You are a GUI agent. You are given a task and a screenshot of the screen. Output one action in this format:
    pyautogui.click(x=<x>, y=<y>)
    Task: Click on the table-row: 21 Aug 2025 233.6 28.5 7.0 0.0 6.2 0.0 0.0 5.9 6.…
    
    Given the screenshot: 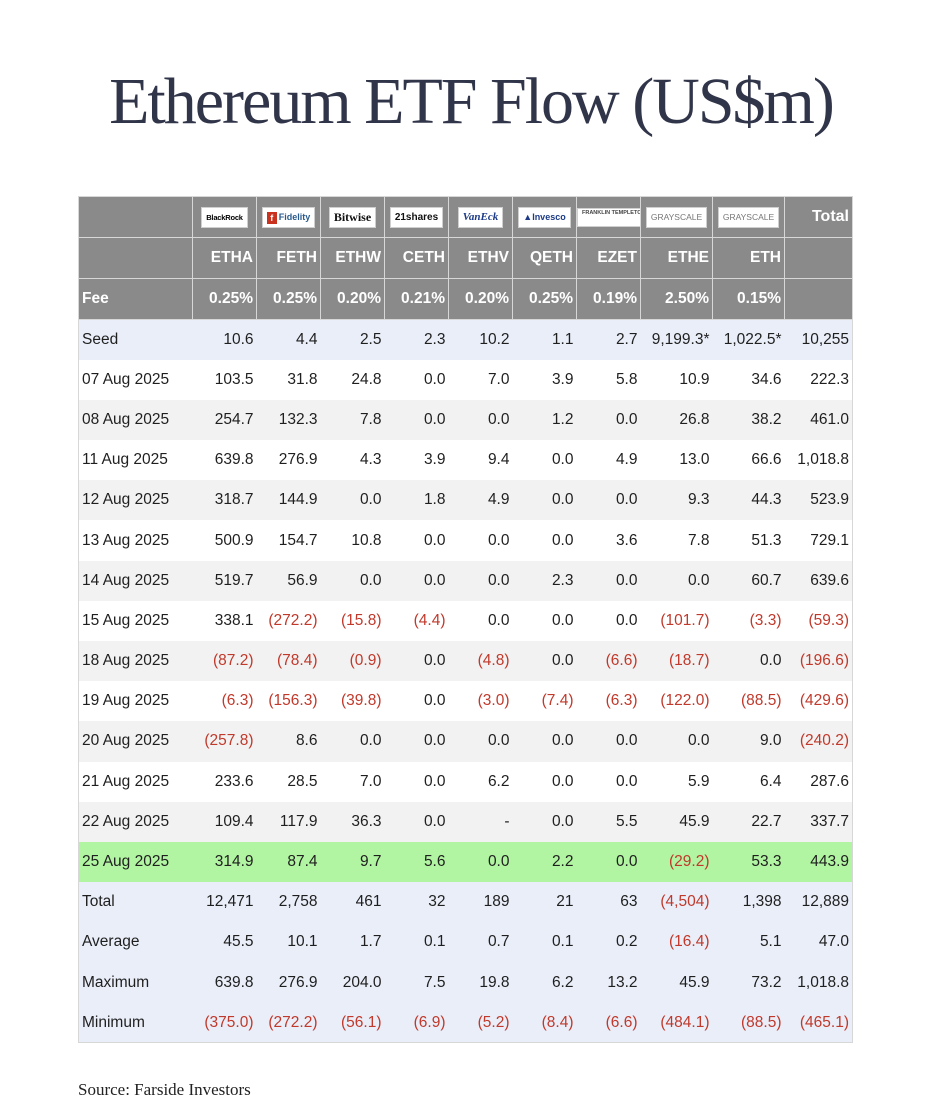 What is the action you would take?
    pyautogui.click(x=465, y=781)
    